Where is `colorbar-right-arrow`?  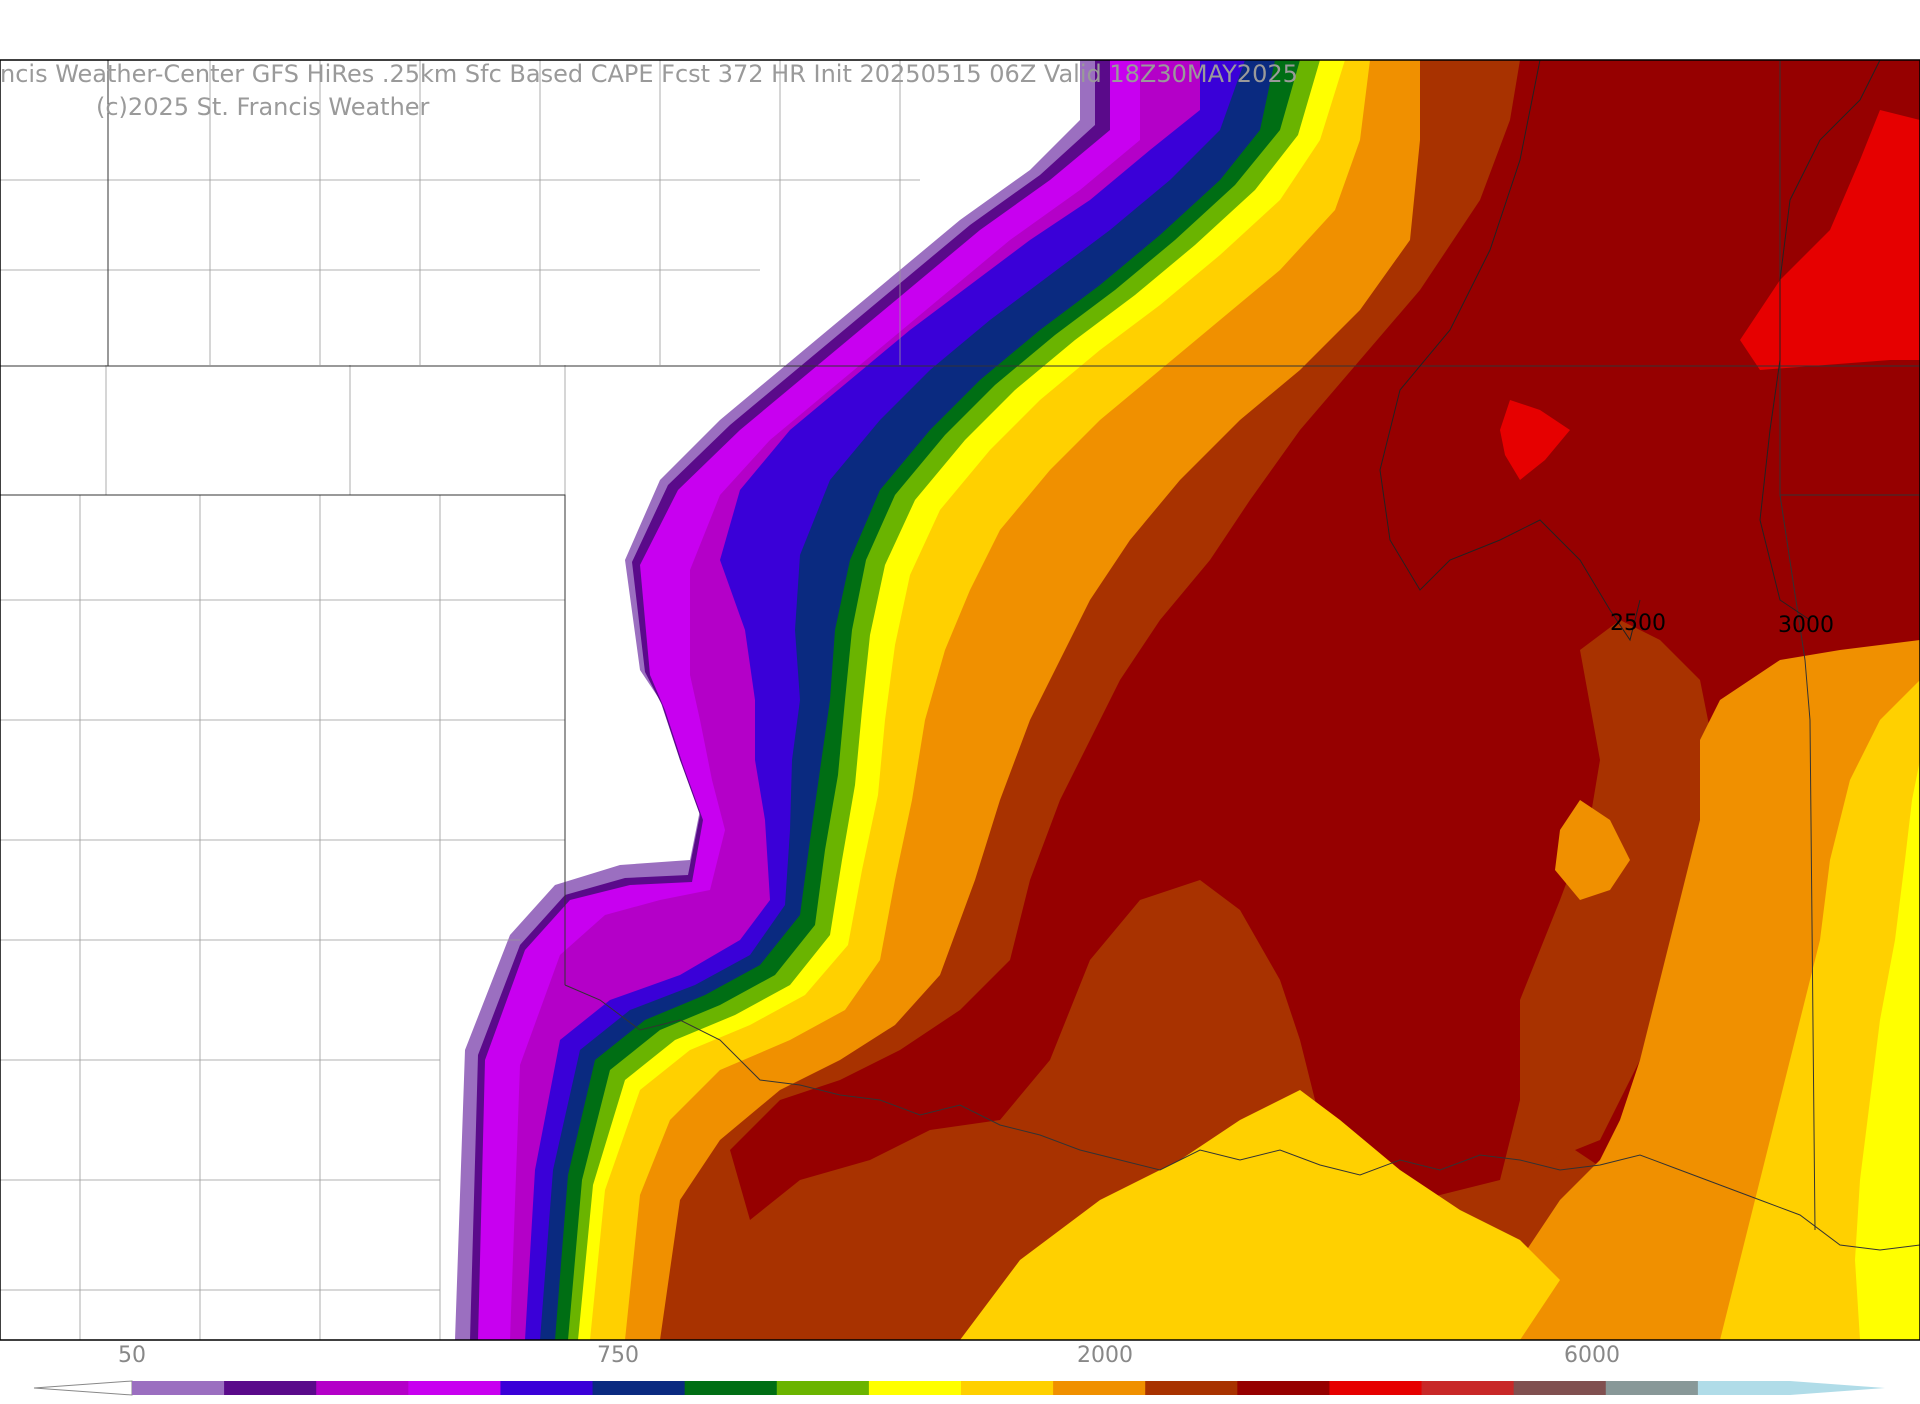 colorbar-right-arrow is located at coordinates (1837, 1388).